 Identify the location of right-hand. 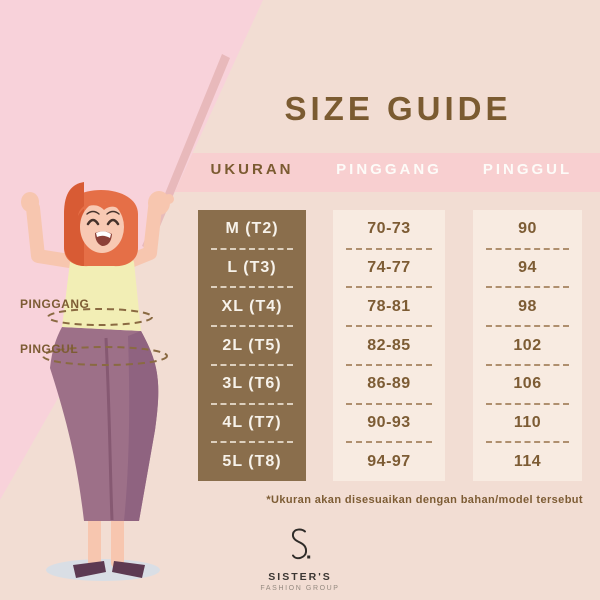
(159, 203).